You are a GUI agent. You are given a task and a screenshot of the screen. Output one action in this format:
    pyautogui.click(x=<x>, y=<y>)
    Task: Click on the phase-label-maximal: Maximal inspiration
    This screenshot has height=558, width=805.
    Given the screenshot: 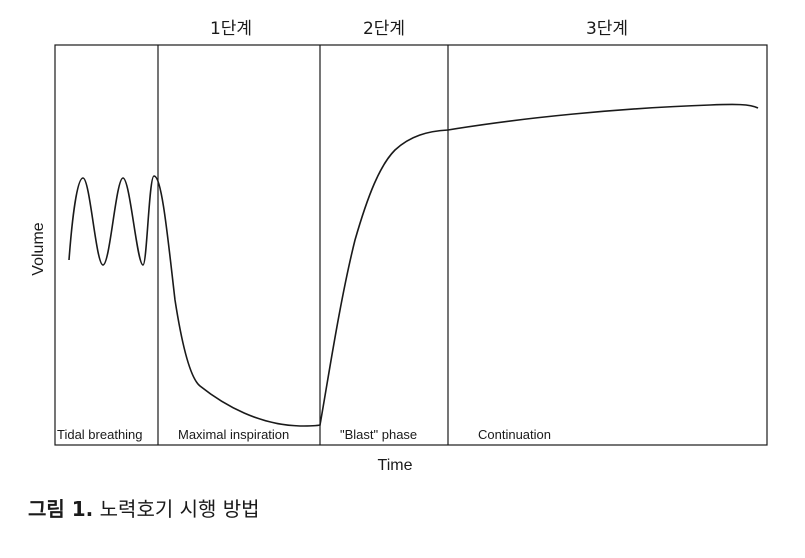 What is the action you would take?
    pyautogui.click(x=233, y=434)
    